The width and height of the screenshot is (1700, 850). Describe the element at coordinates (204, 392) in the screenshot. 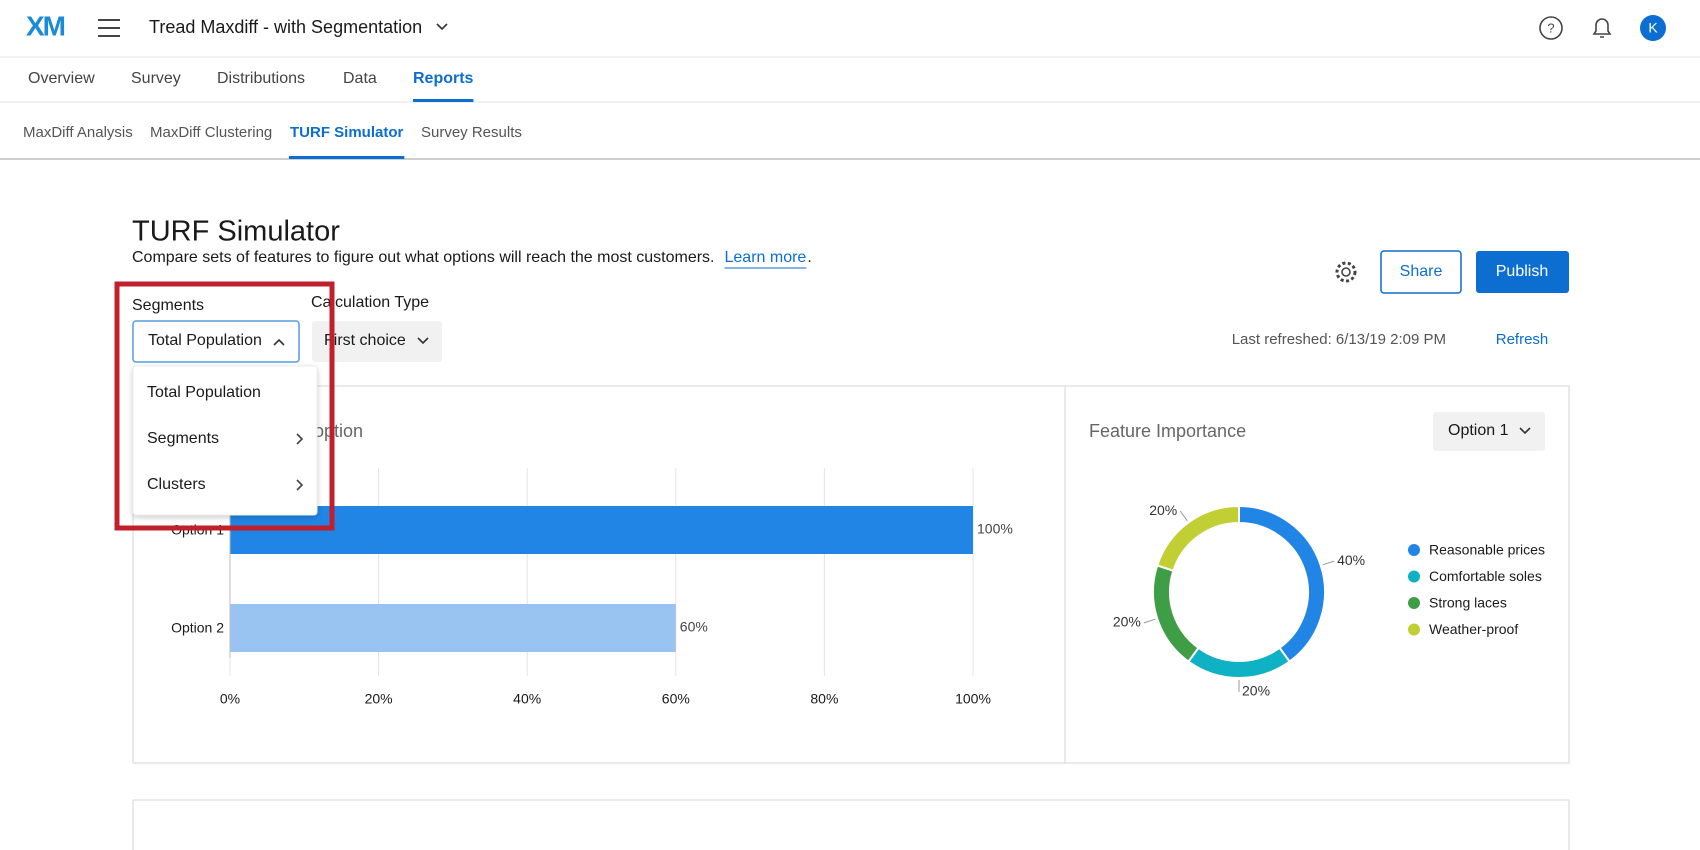

I see `menu-item: Total Population` at that location.